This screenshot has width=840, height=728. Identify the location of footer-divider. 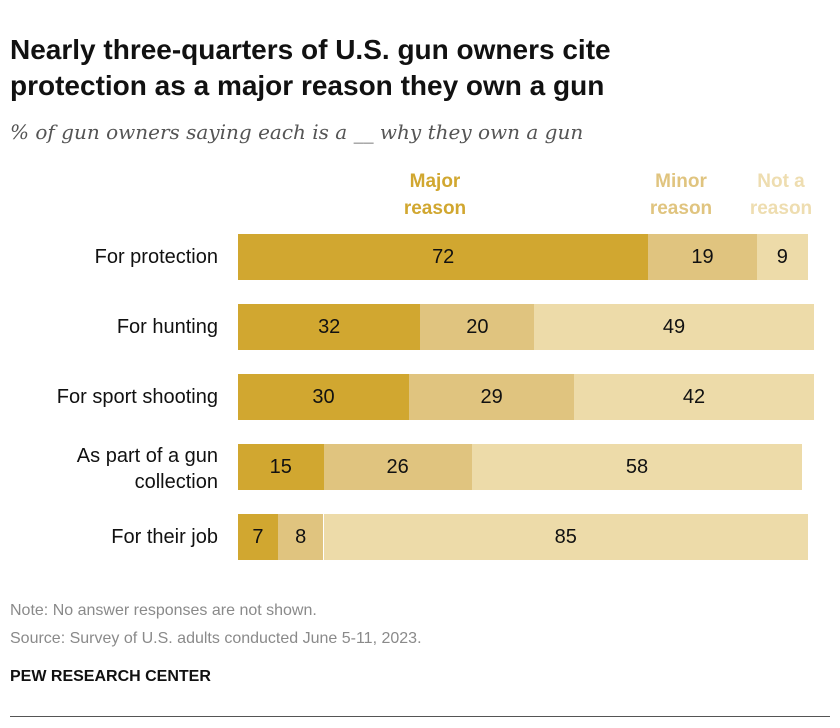
(420, 716).